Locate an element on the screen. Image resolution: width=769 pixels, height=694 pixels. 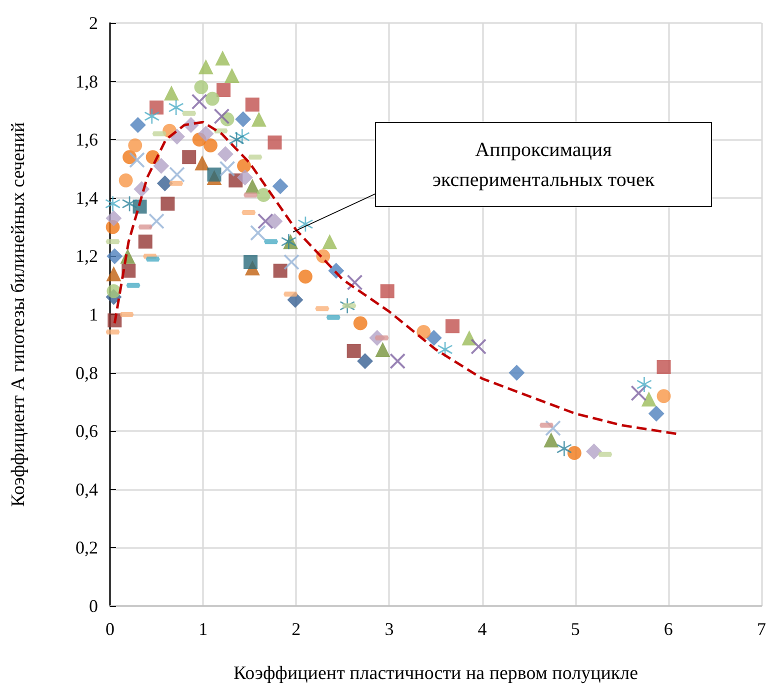
x-tick-label: 2 is located at coordinates (296, 629).